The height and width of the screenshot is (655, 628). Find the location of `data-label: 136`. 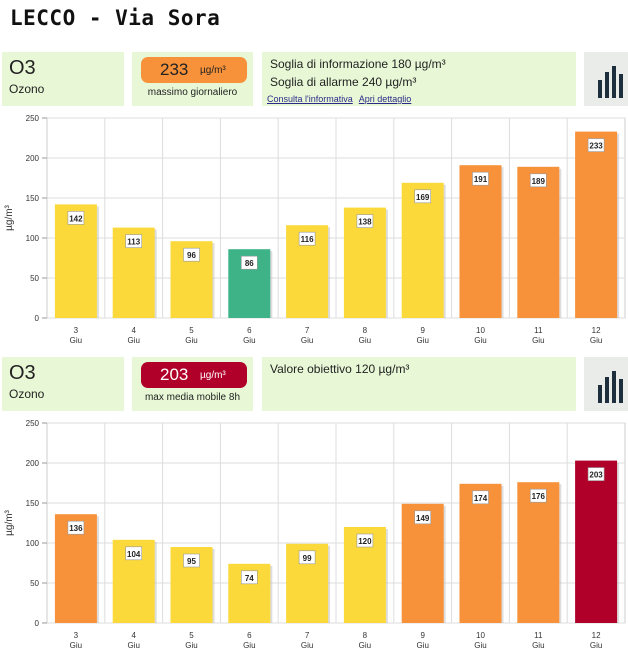

data-label: 136 is located at coordinates (76, 528).